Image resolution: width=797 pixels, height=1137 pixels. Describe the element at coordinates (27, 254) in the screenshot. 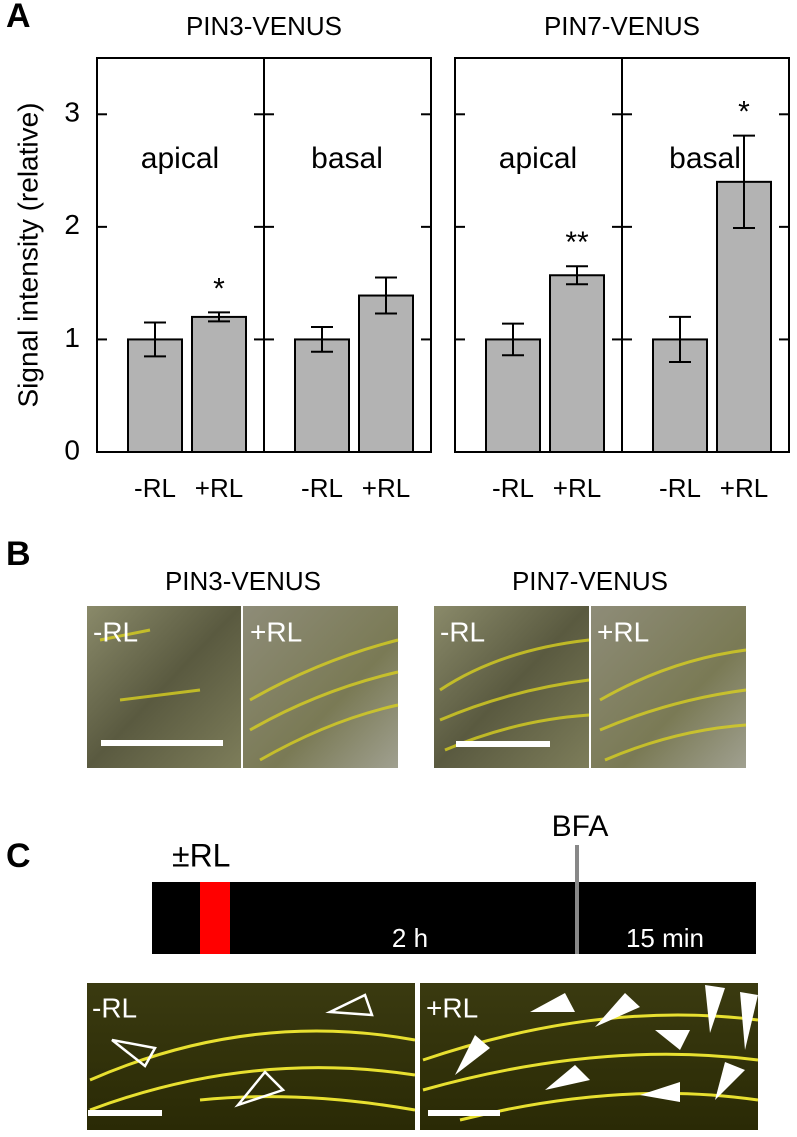

I see `y-axis-label: Signal intensity (relative)` at that location.